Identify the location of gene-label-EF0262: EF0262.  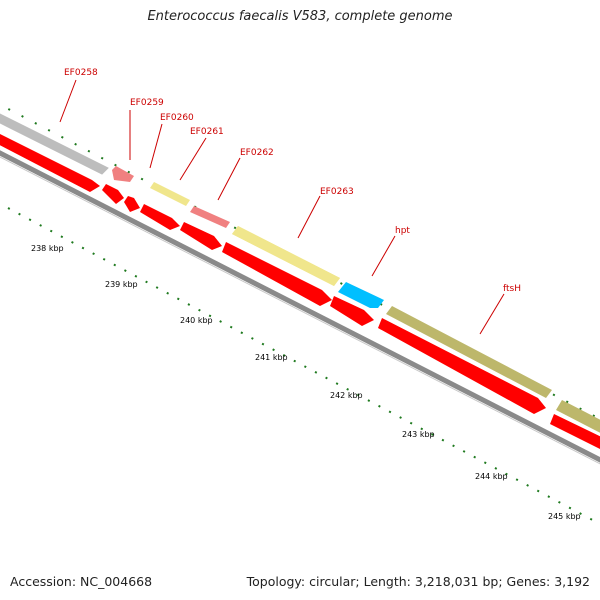
(257, 153).